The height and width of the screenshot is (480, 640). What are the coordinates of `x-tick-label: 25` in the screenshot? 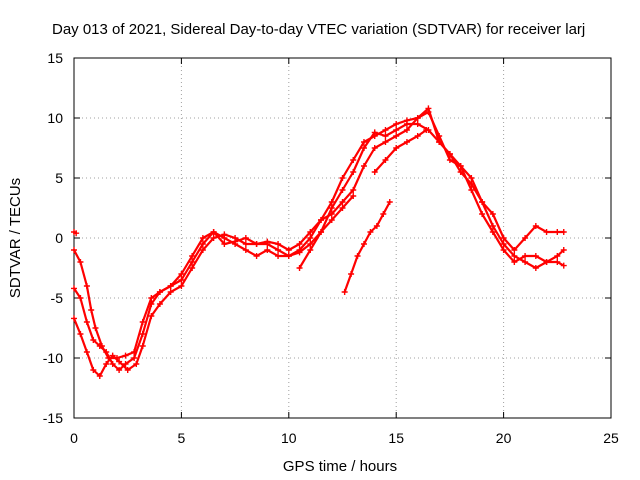 It's located at (611, 438).